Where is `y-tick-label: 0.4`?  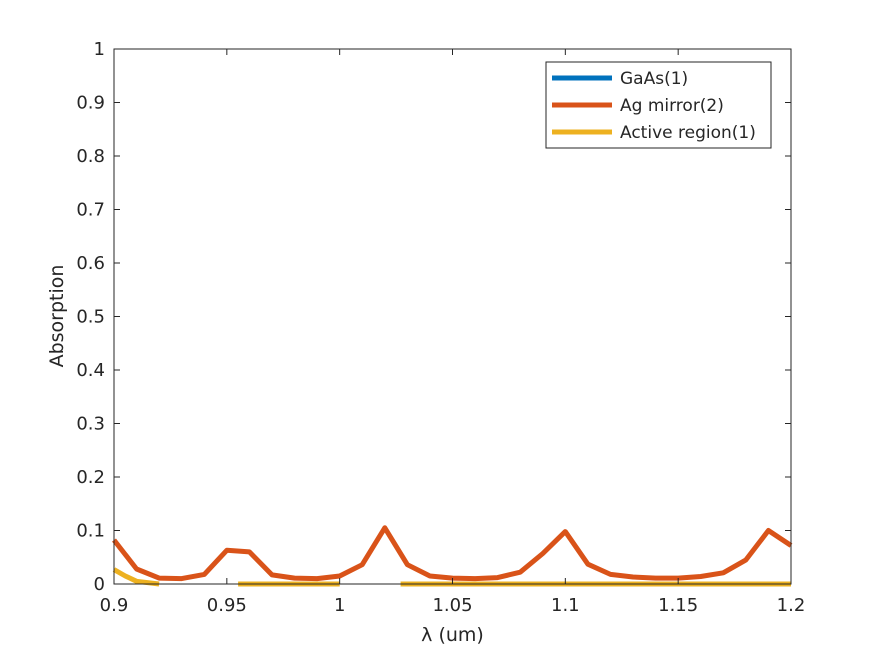 y-tick-label: 0.4 is located at coordinates (90, 370).